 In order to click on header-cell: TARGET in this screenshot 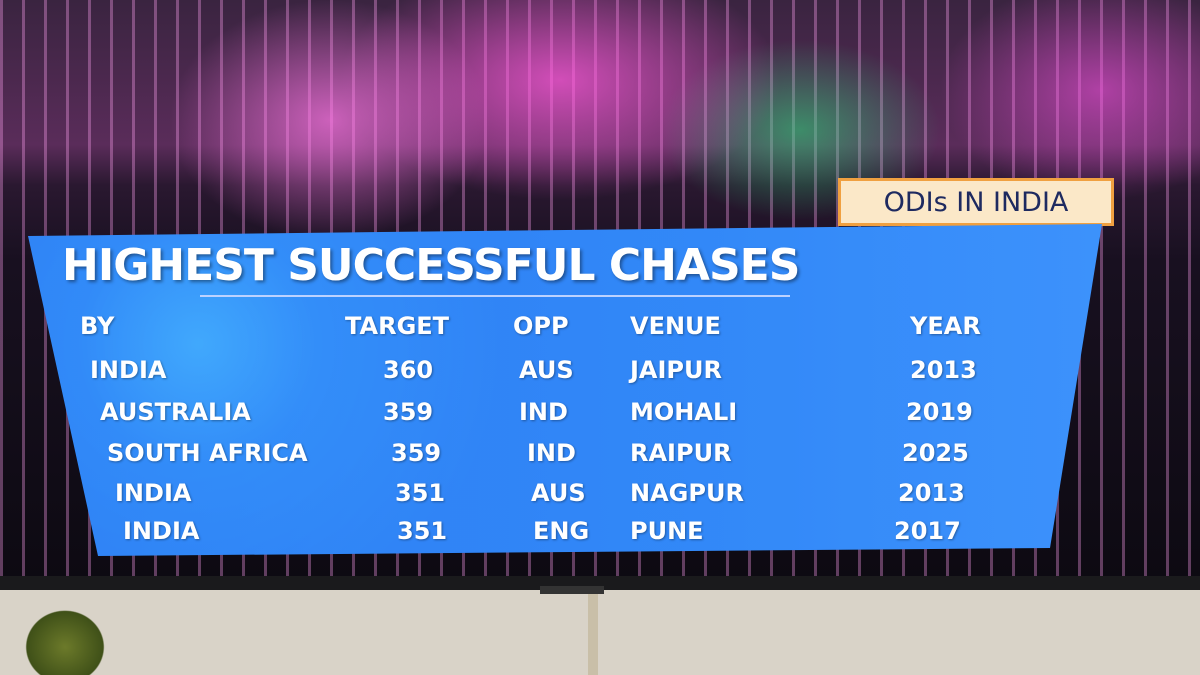, I will do `click(397, 326)`.